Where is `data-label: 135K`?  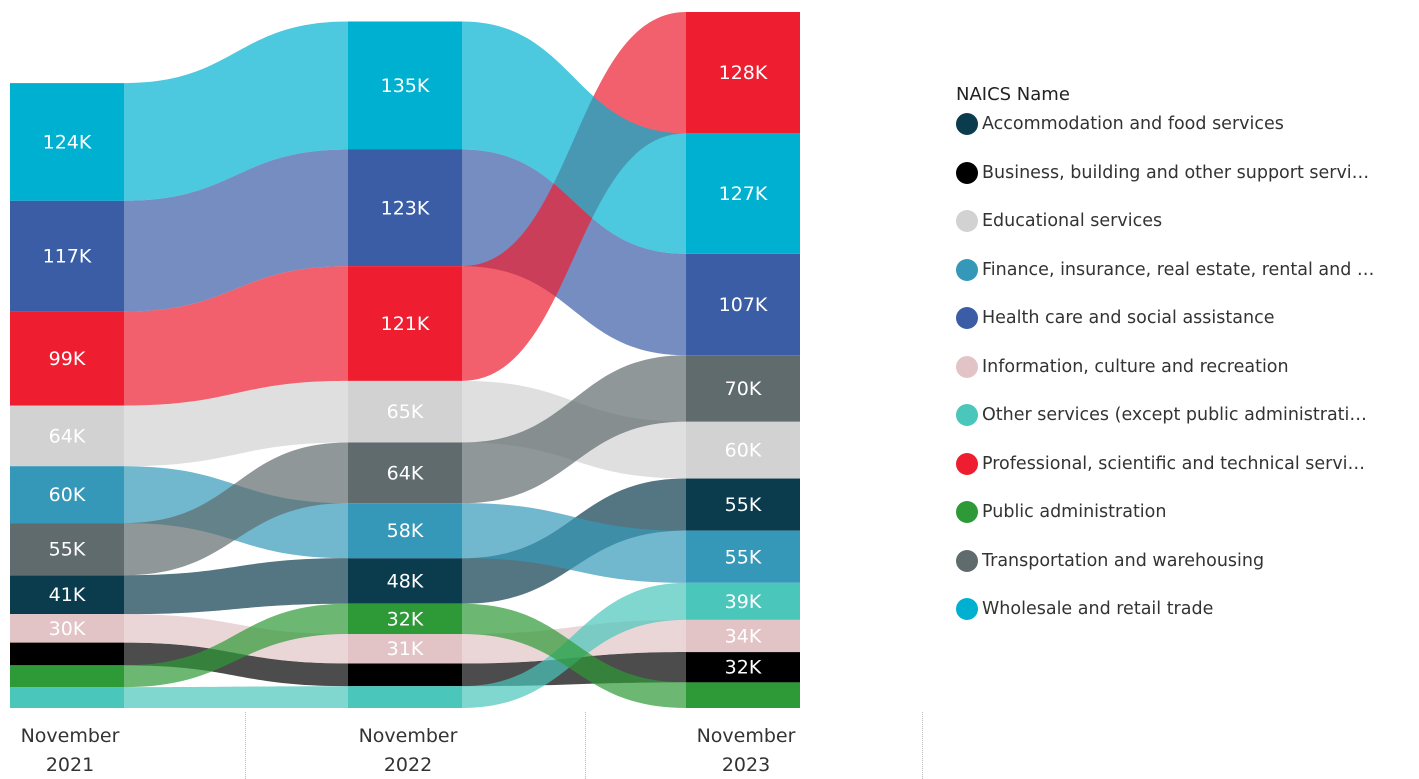 data-label: 135K is located at coordinates (405, 86).